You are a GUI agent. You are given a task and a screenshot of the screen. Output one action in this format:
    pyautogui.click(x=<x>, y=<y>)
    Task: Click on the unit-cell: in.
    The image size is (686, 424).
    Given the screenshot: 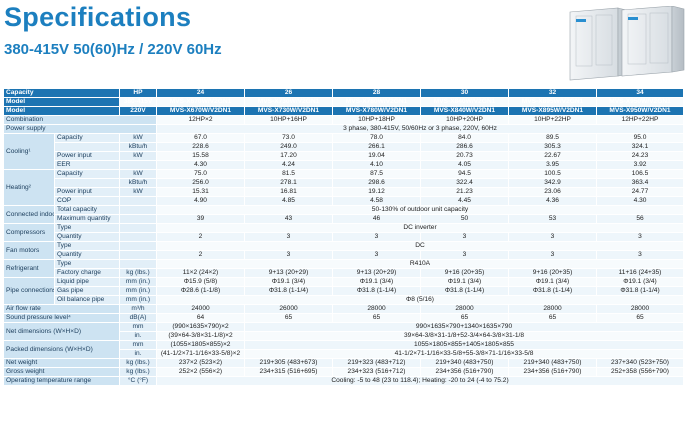 What is the action you would take?
    pyautogui.click(x=138, y=354)
    